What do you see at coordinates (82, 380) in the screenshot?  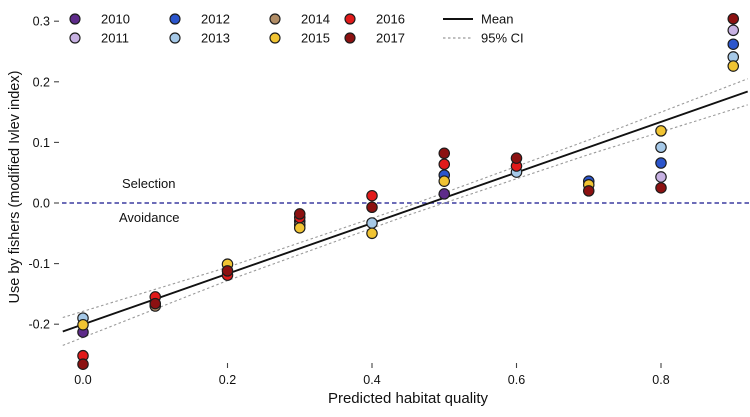 I see `x-tick-label: 0.0` at bounding box center [82, 380].